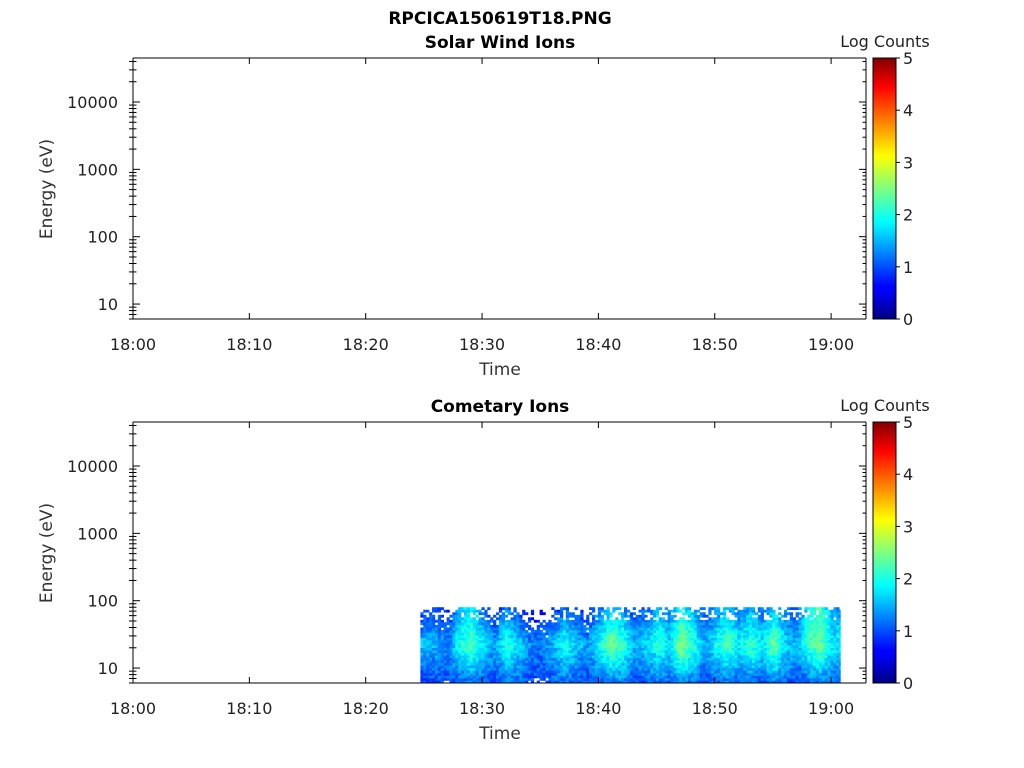 The image size is (1024, 768). I want to click on y-tick-label: 100, so click(102, 237).